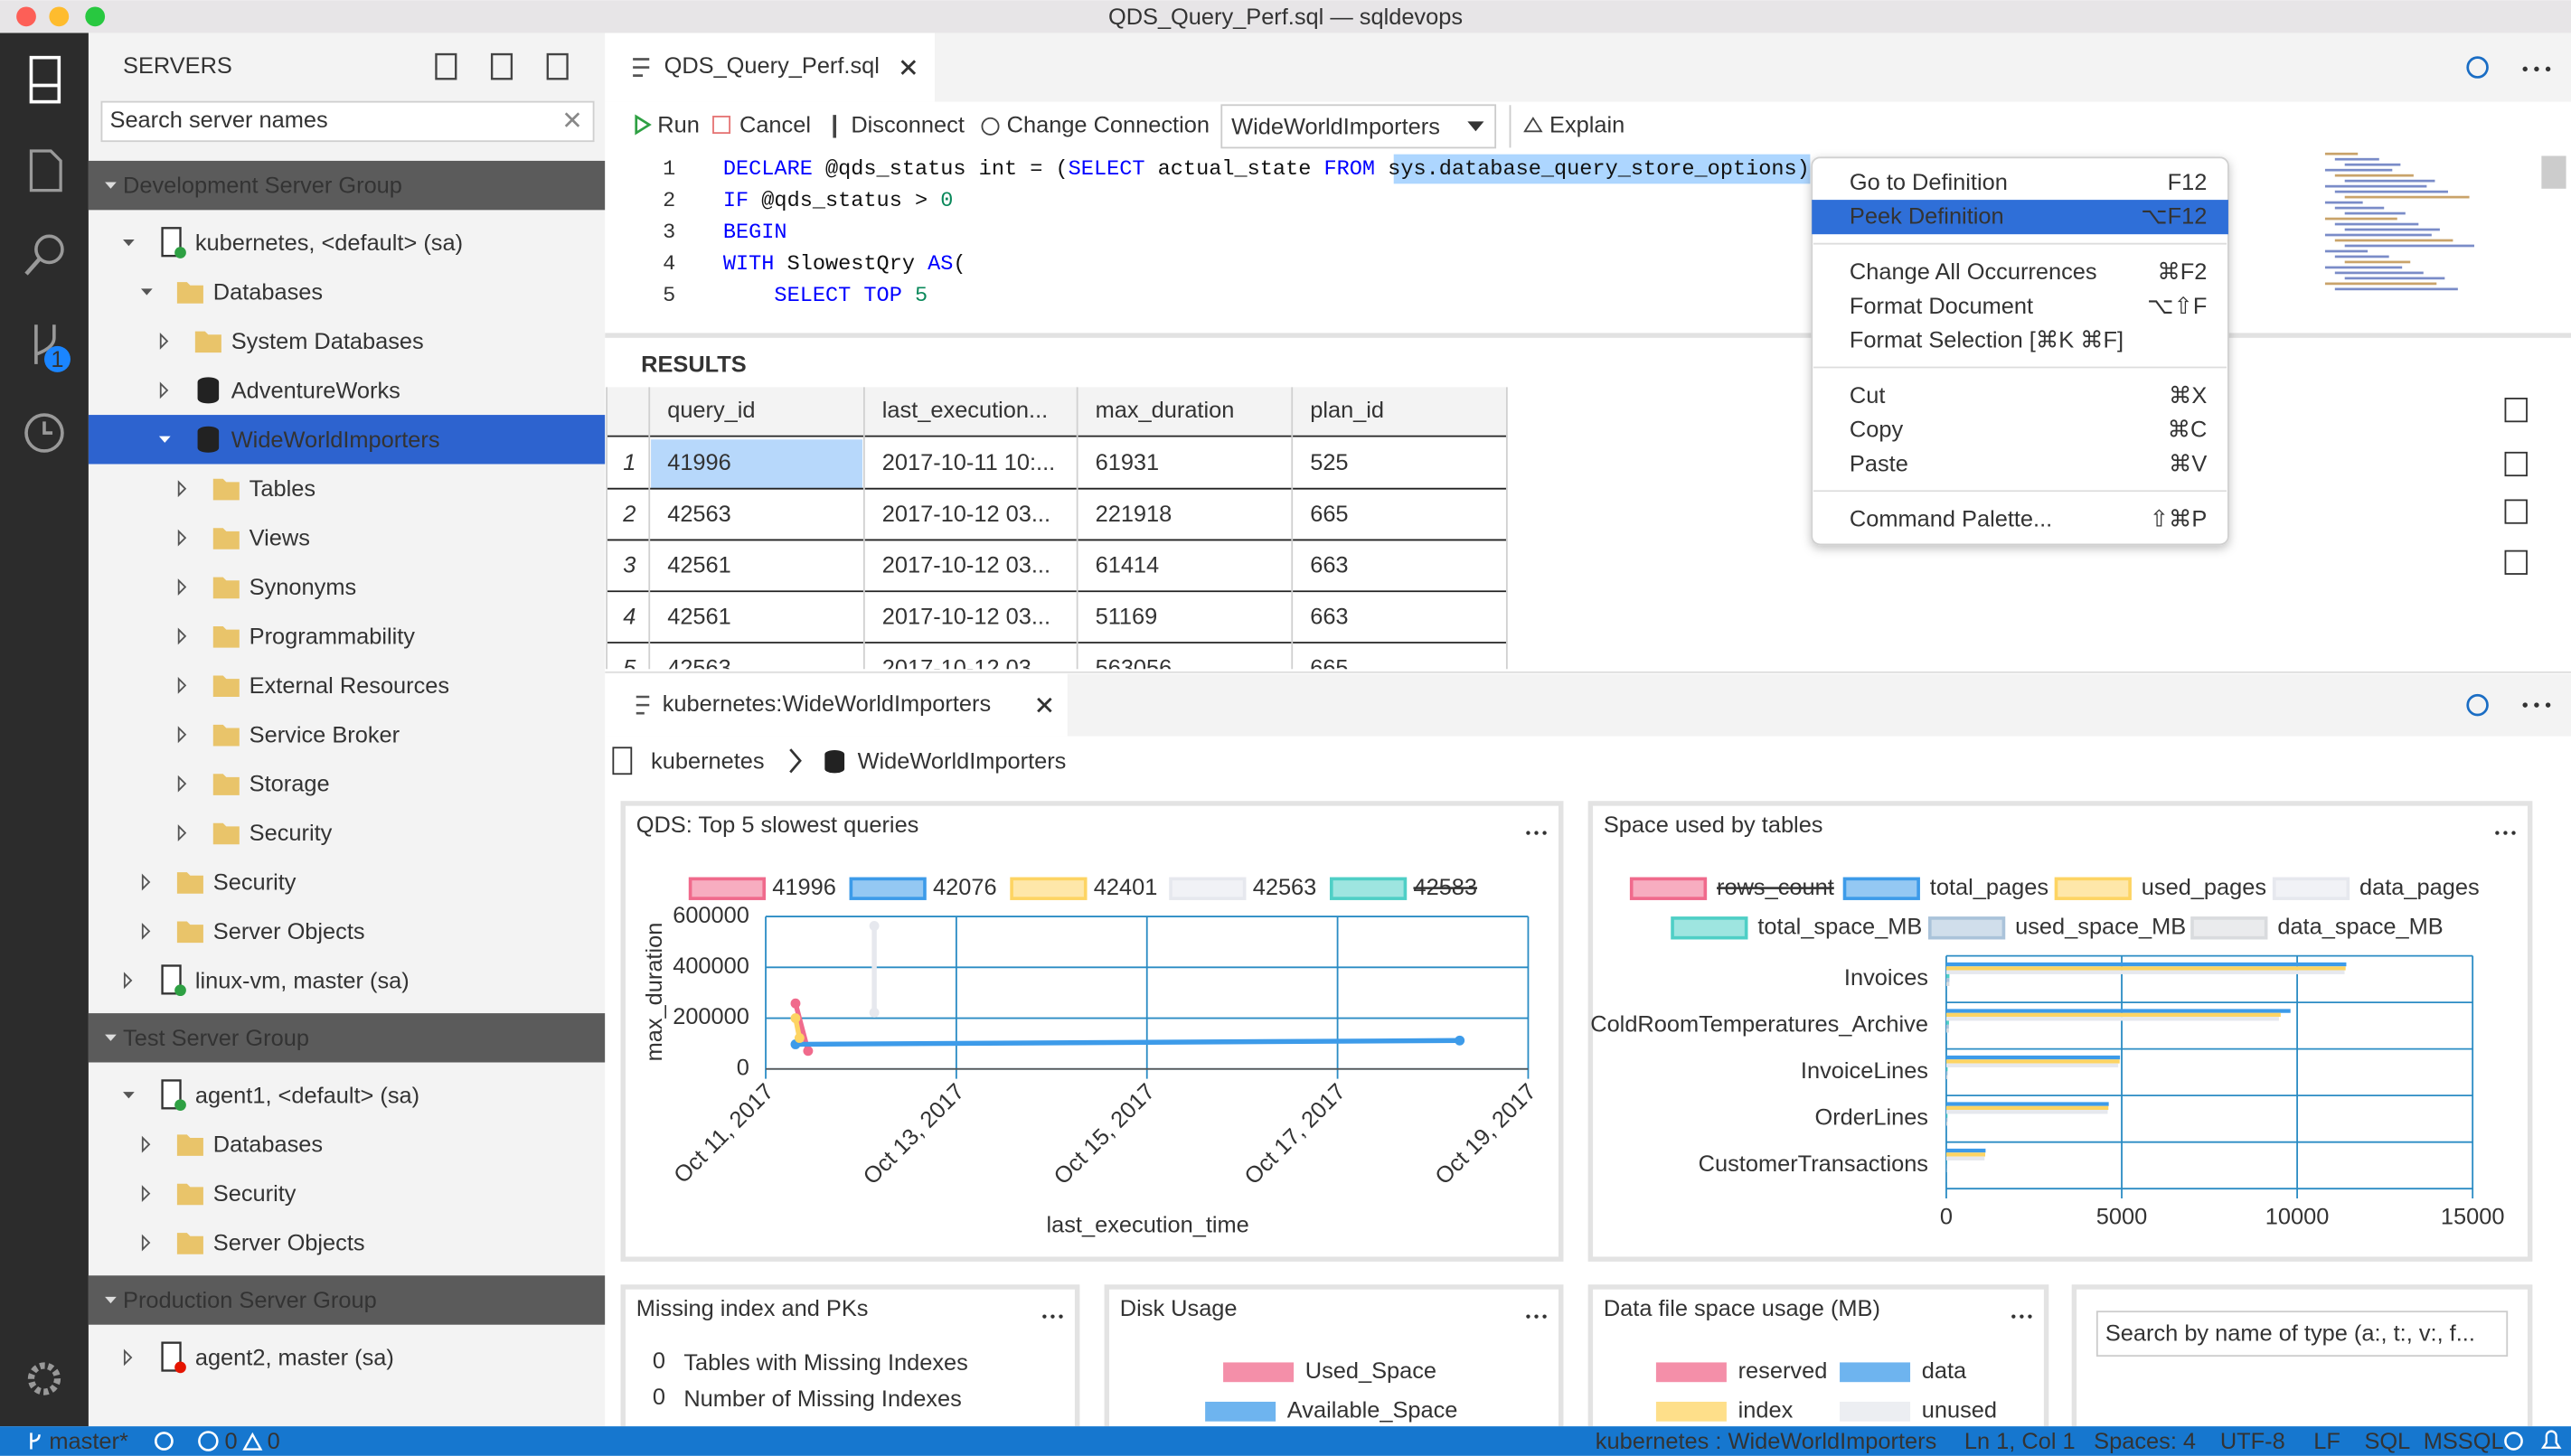 This screenshot has width=2571, height=1456. Describe the element at coordinates (88, 1442) in the screenshot. I see `status-item: master*` at that location.